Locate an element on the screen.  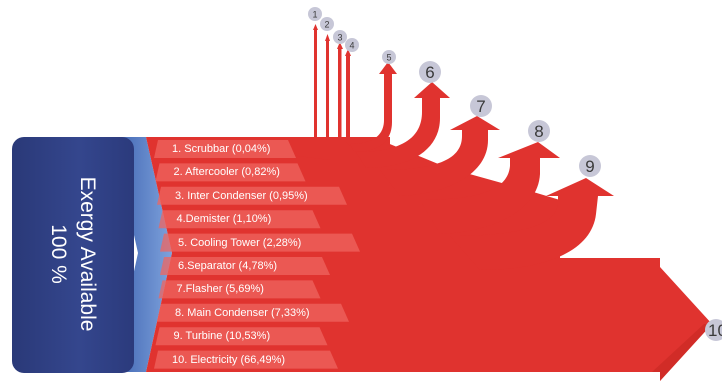
output-marker-8: 8 is located at coordinates (539, 131).